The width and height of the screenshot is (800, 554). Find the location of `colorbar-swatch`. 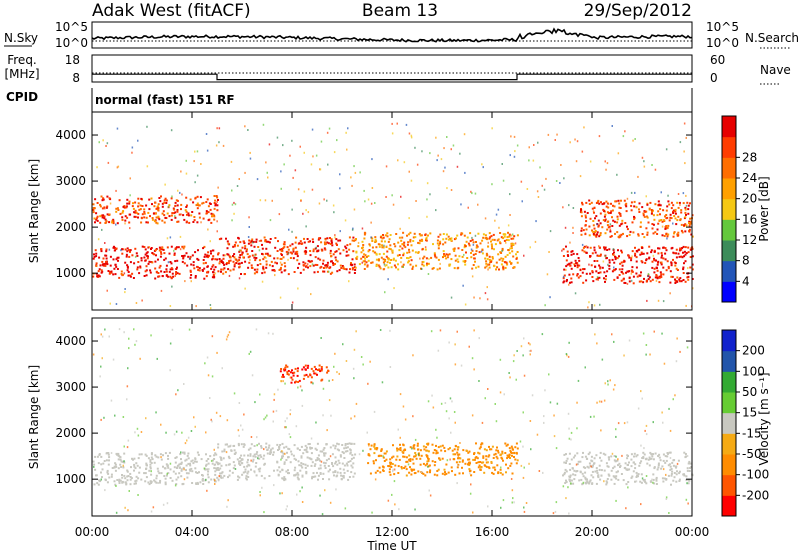

colorbar-swatch is located at coordinates (729, 209).